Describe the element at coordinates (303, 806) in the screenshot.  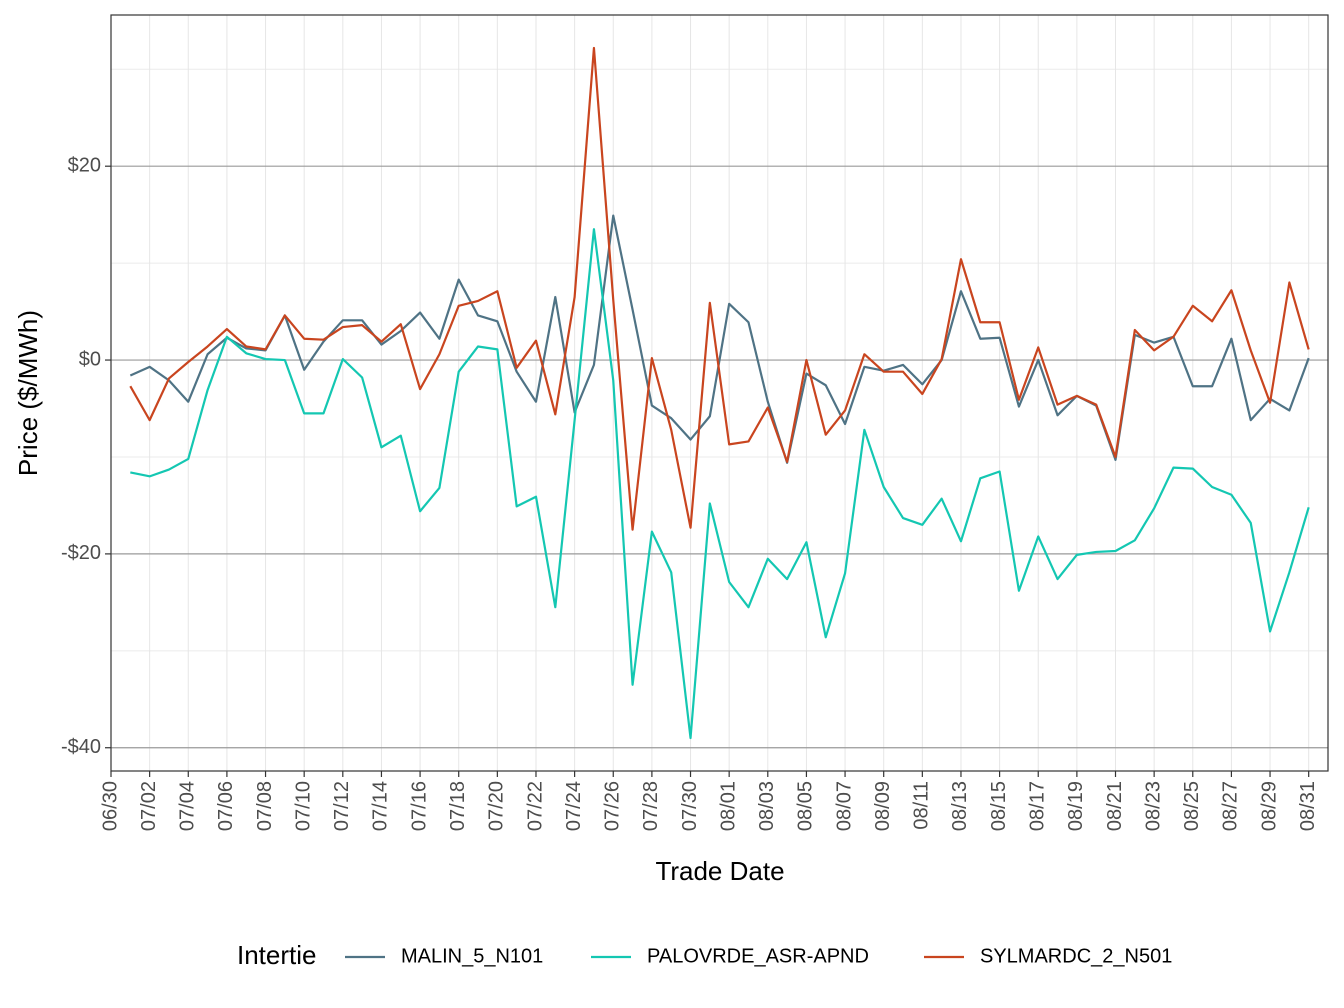
I see `x-tick-label: 07/10` at that location.